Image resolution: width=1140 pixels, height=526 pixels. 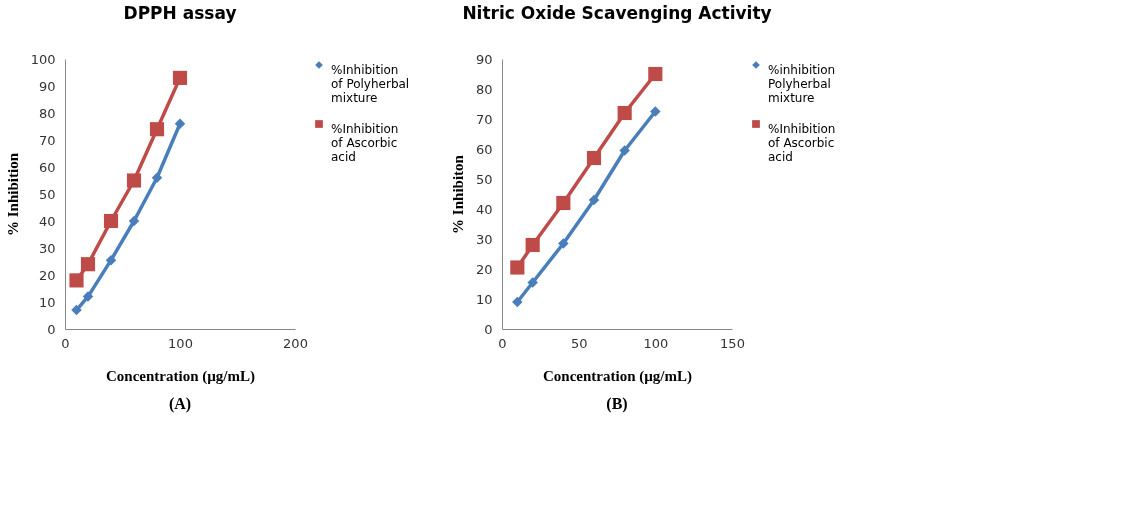 What do you see at coordinates (295, 343) in the screenshot?
I see `x-tick-label: 200` at bounding box center [295, 343].